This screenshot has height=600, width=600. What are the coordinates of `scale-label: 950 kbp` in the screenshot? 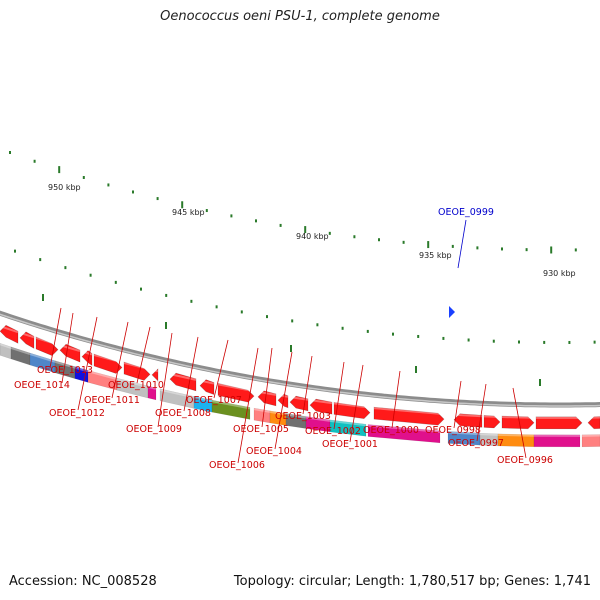 It's located at (64, 187).